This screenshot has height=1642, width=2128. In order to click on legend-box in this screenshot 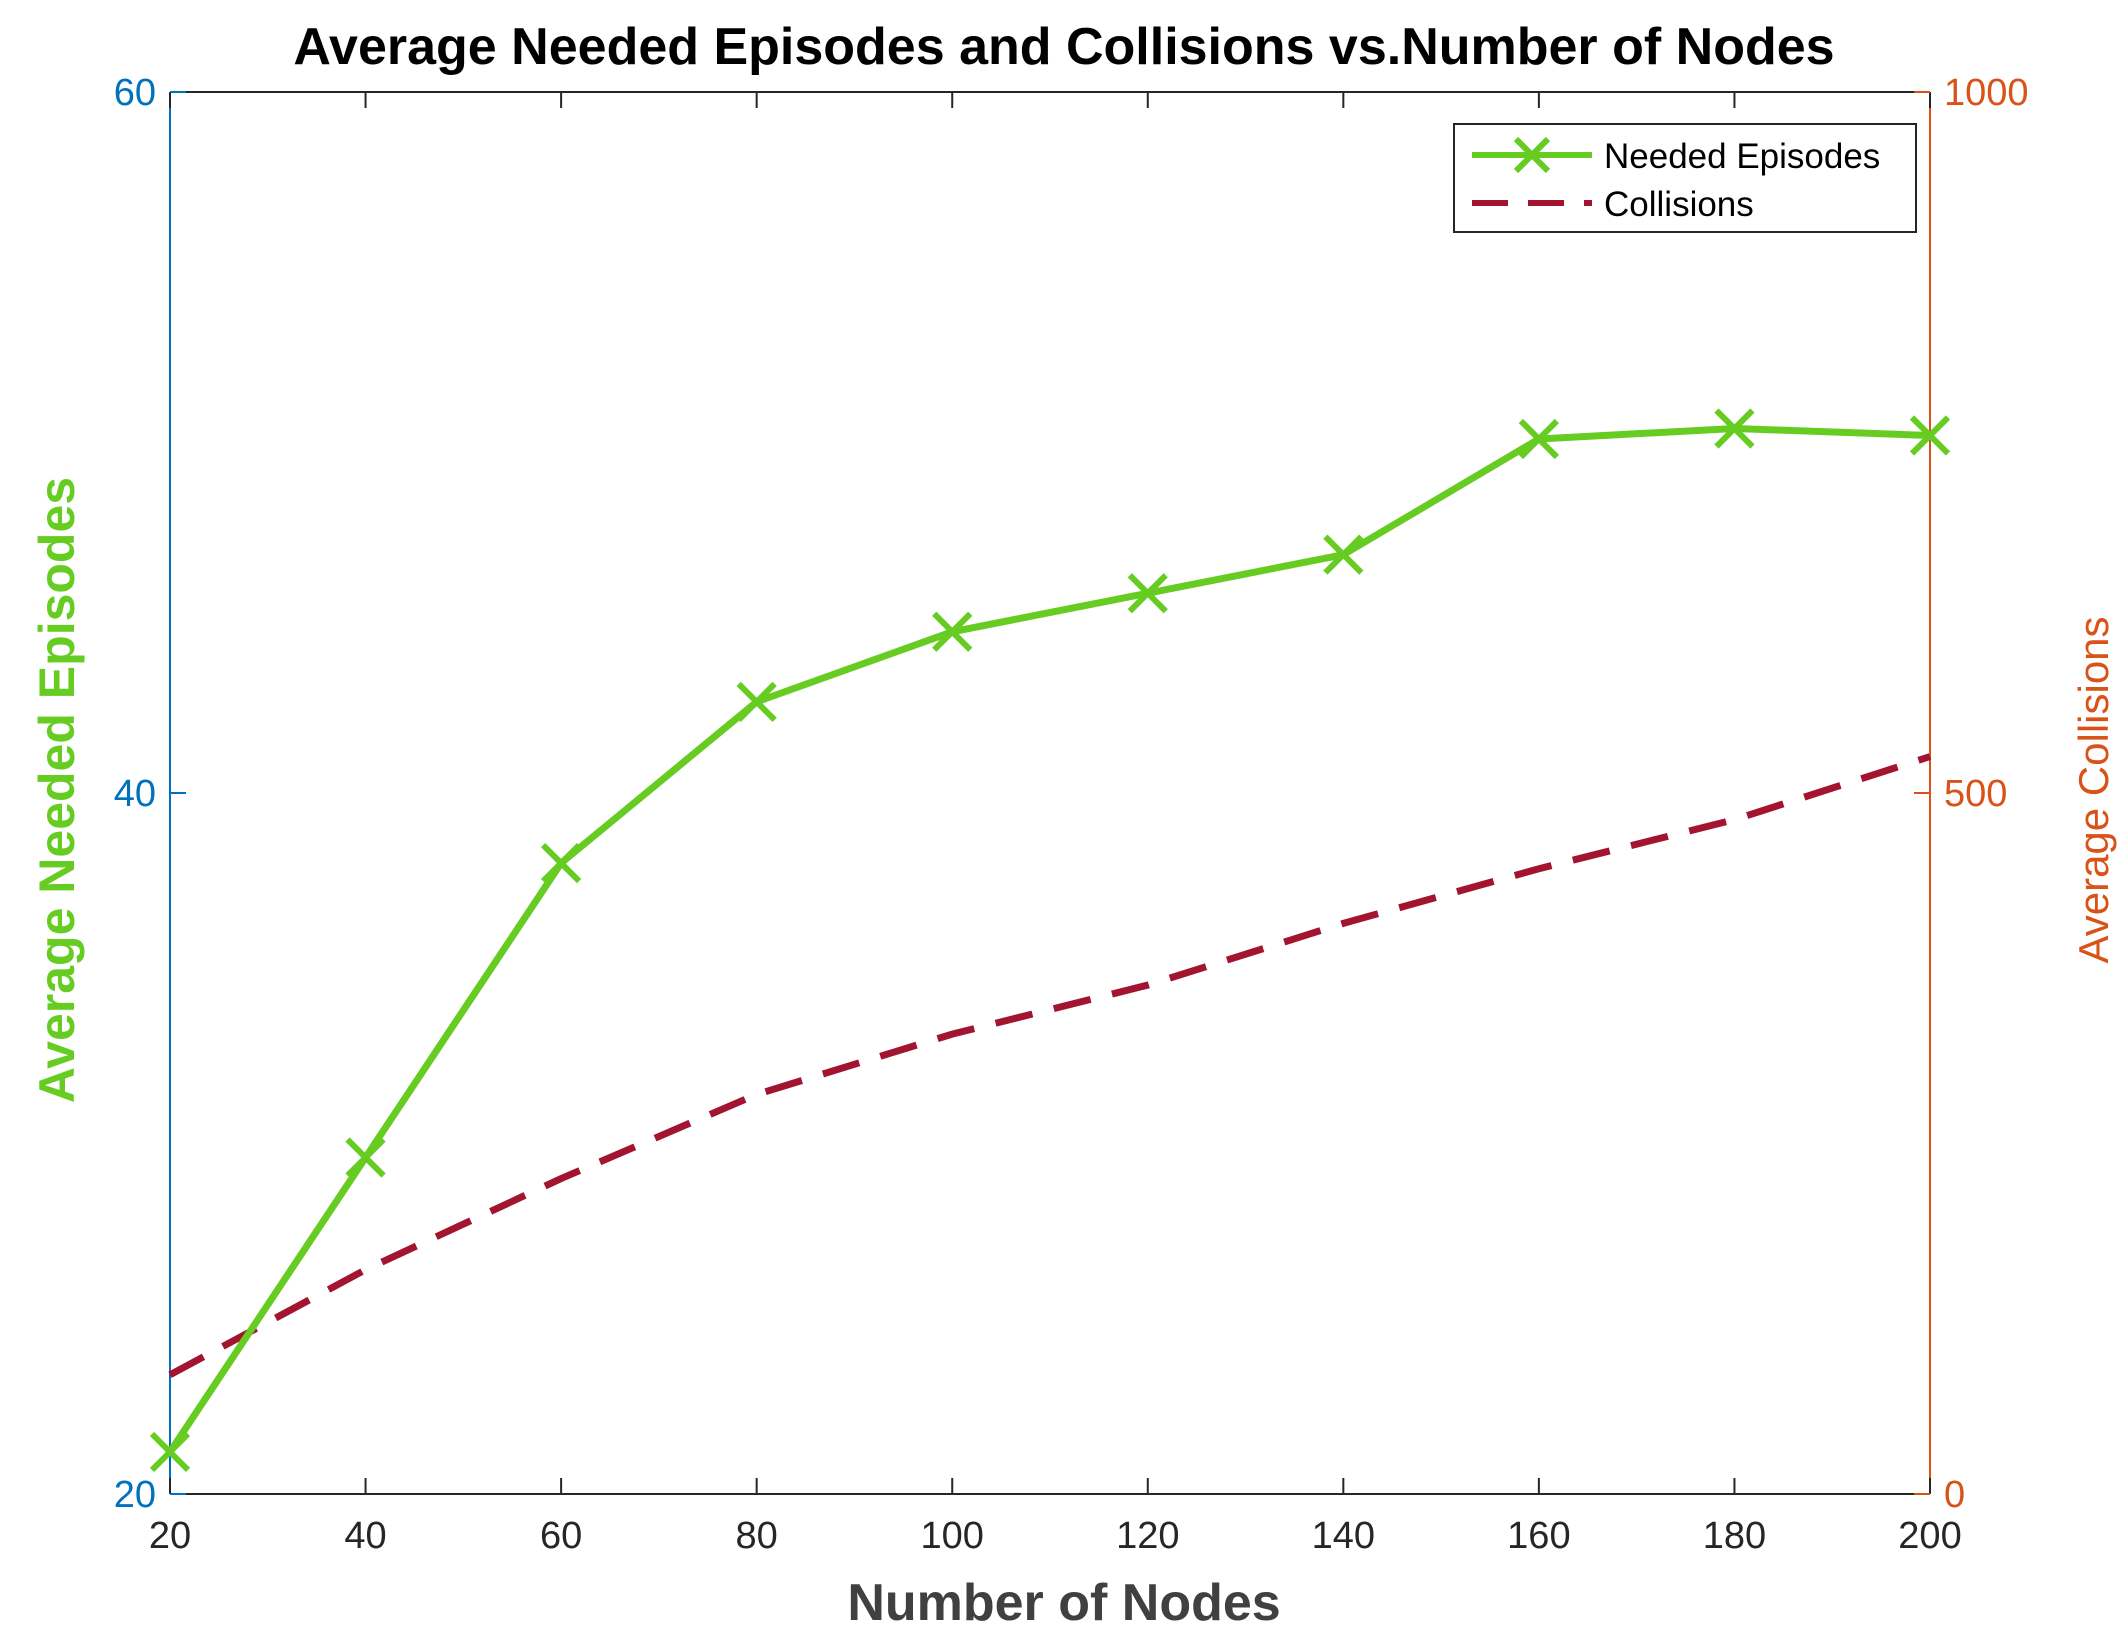, I will do `click(1685, 178)`.